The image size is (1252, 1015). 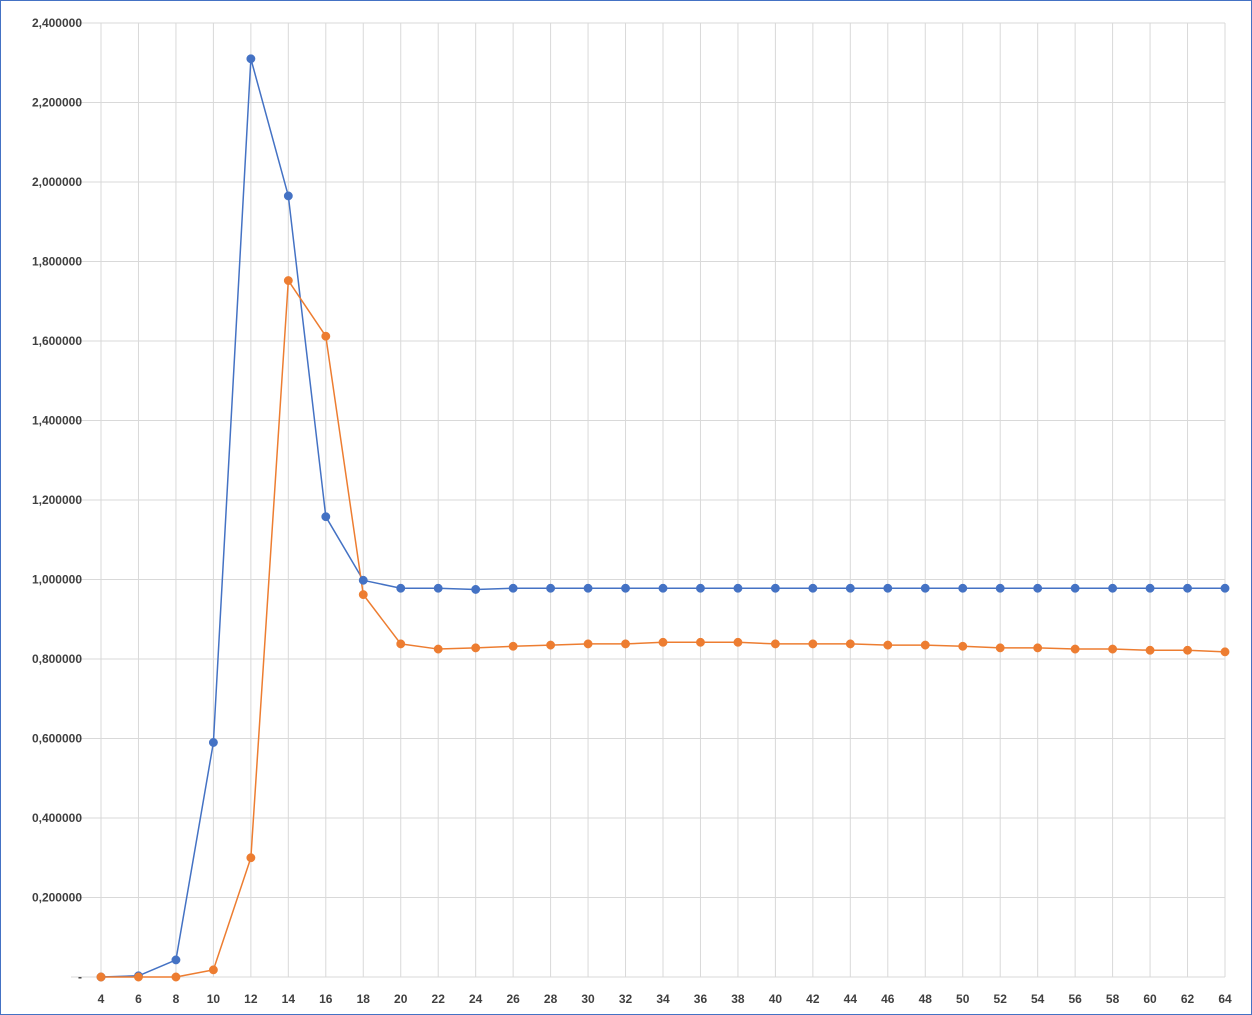 I want to click on x-tick-label: 32, so click(x=626, y=999).